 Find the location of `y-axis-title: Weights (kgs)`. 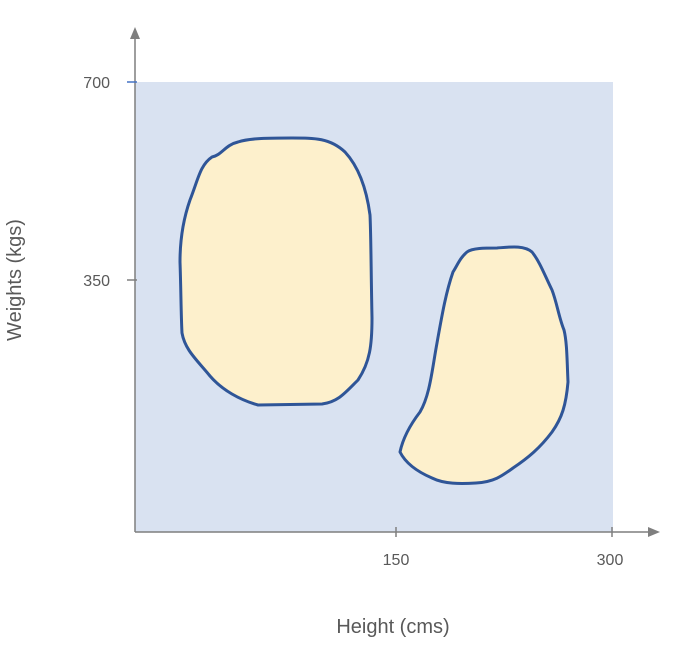

y-axis-title: Weights (kgs) is located at coordinates (15, 280).